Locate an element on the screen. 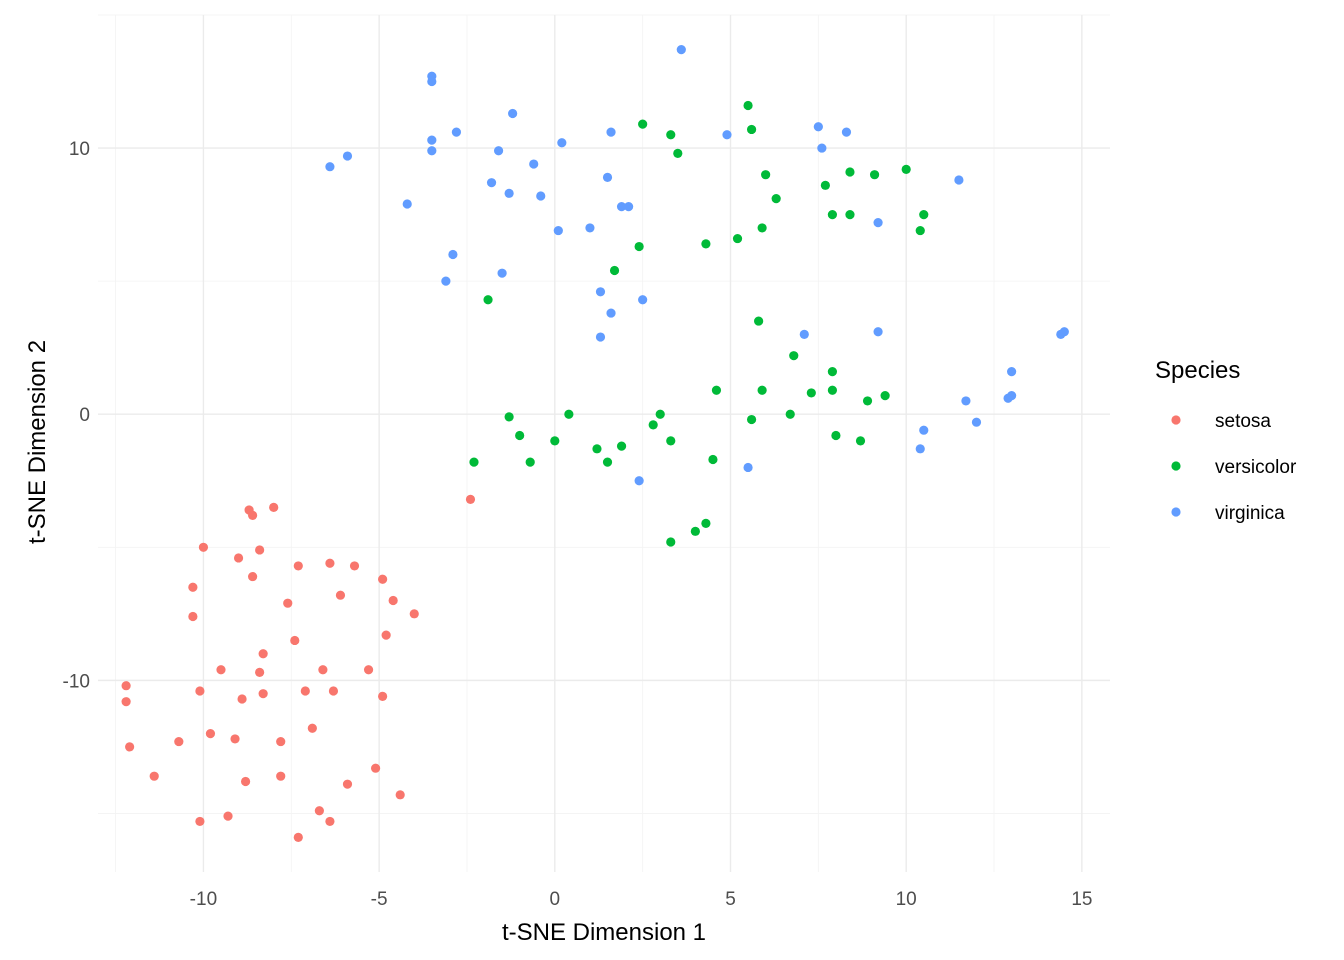  y-tick-label: 0 is located at coordinates (84, 415).